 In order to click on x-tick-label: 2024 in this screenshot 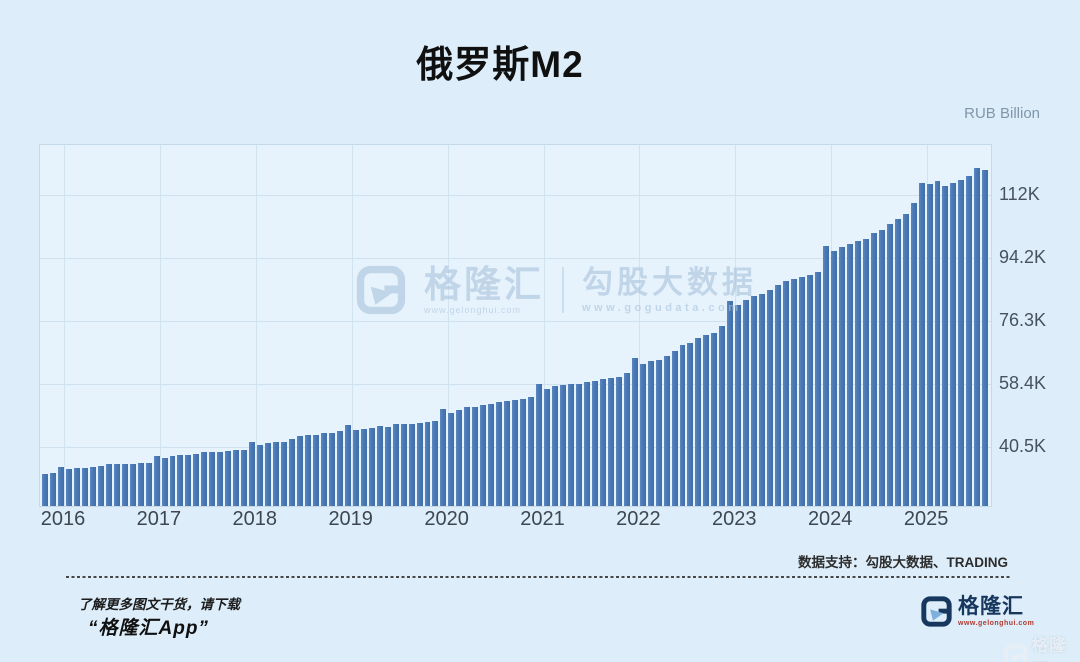, I will do `click(830, 519)`.